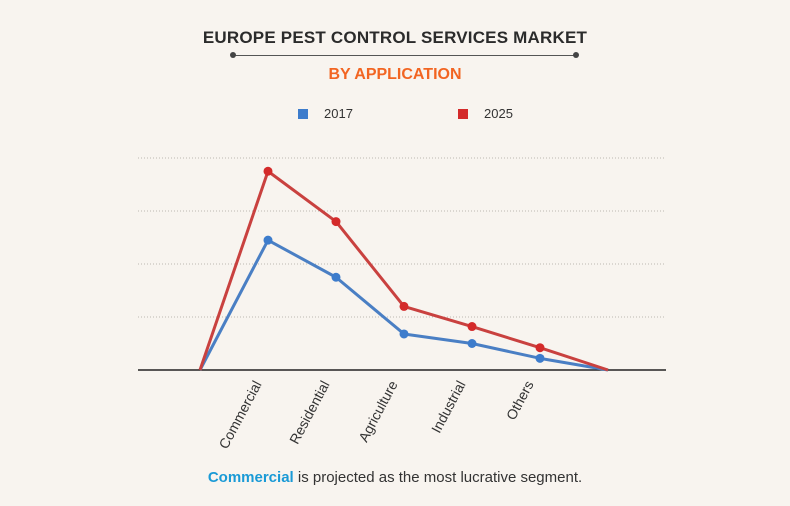  I want to click on x-tick-label: Commercial, so click(239, 414).